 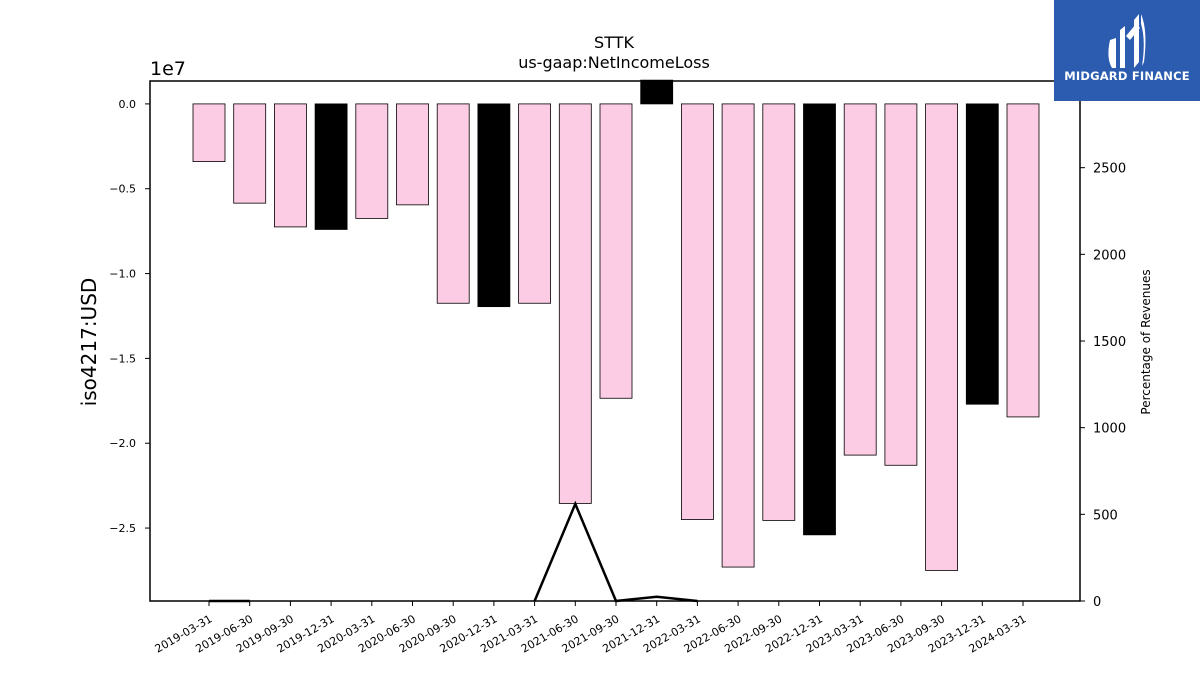 I want to click on brand-logo: MIDGARD FINANCE, so click(x=1127, y=50).